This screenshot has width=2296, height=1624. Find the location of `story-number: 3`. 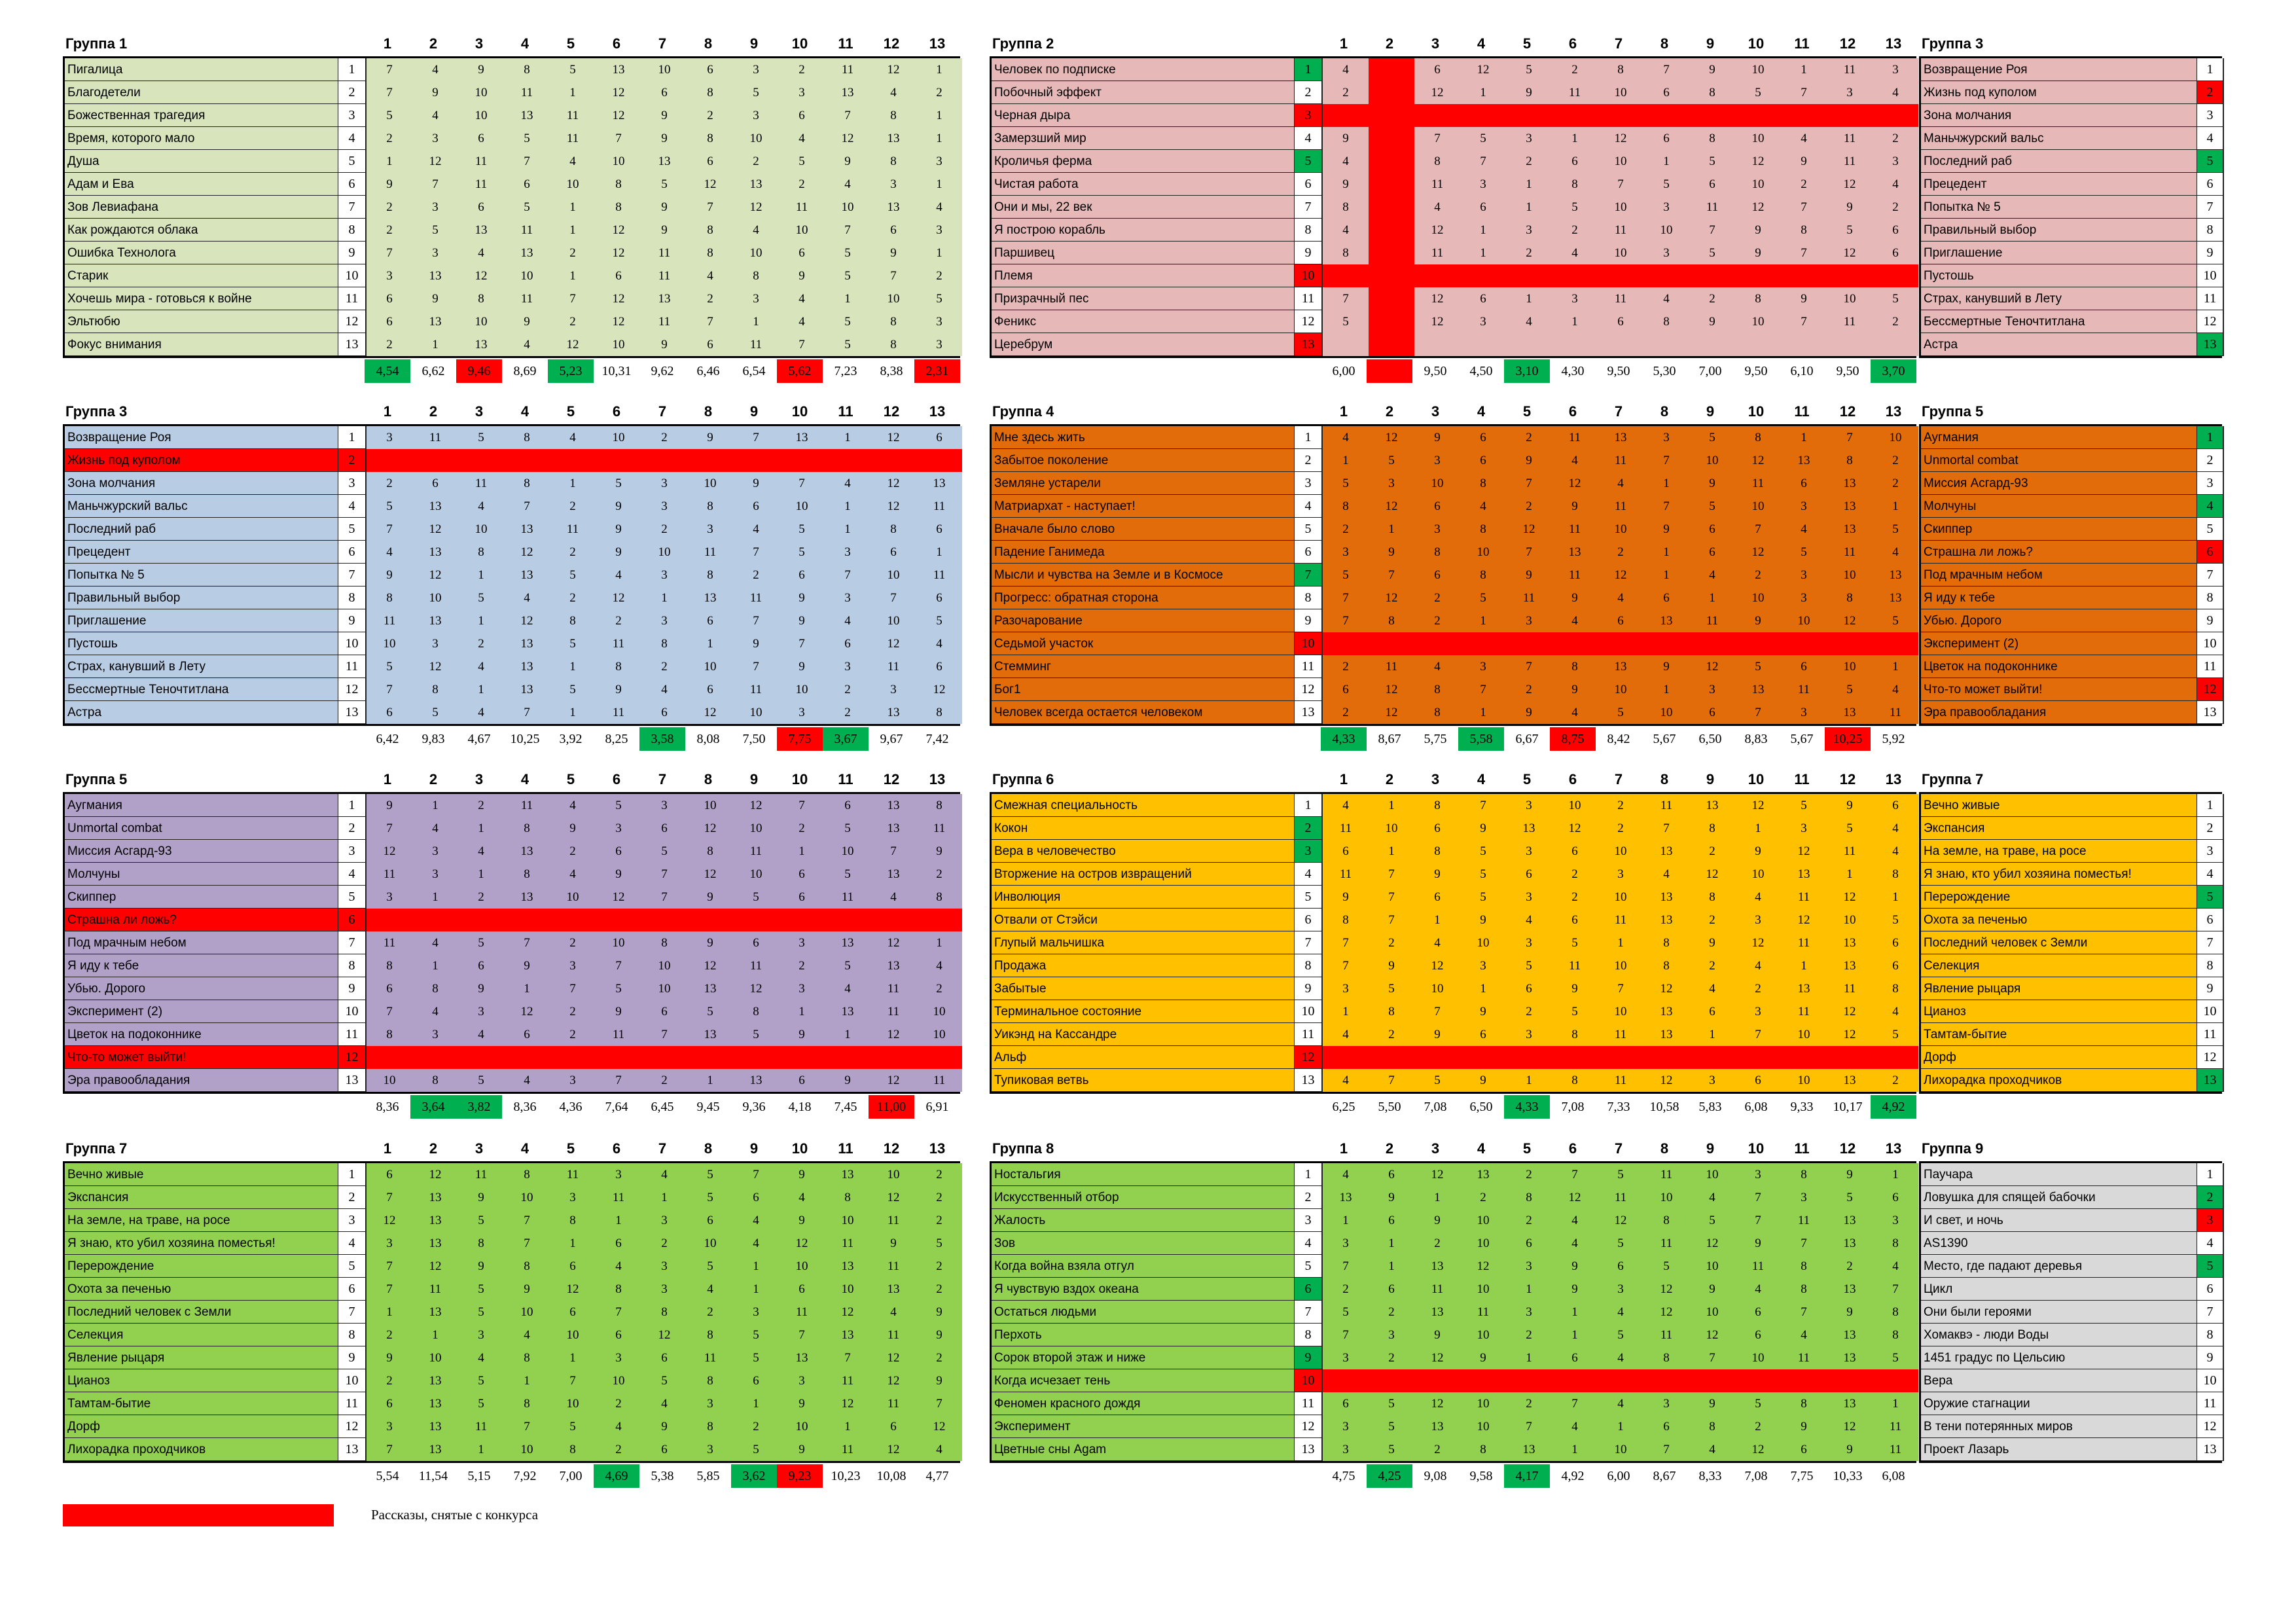

story-number: 3 is located at coordinates (1308, 851).